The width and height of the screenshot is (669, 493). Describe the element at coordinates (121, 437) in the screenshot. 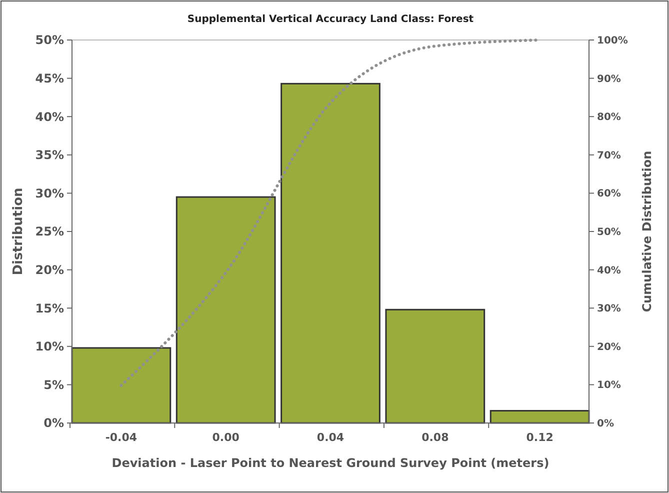

I see `x-tick-label: -0.04` at that location.